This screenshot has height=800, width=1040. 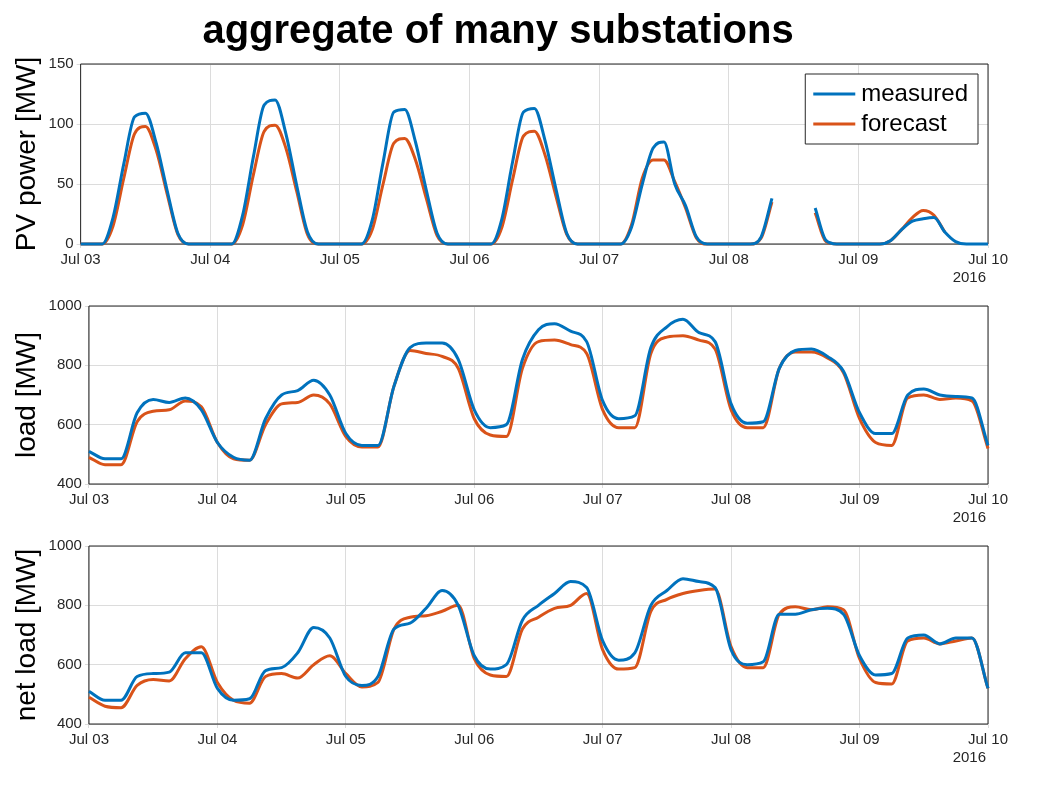 What do you see at coordinates (498, 29) in the screenshot?
I see `chart-title: aggregate of many substations` at bounding box center [498, 29].